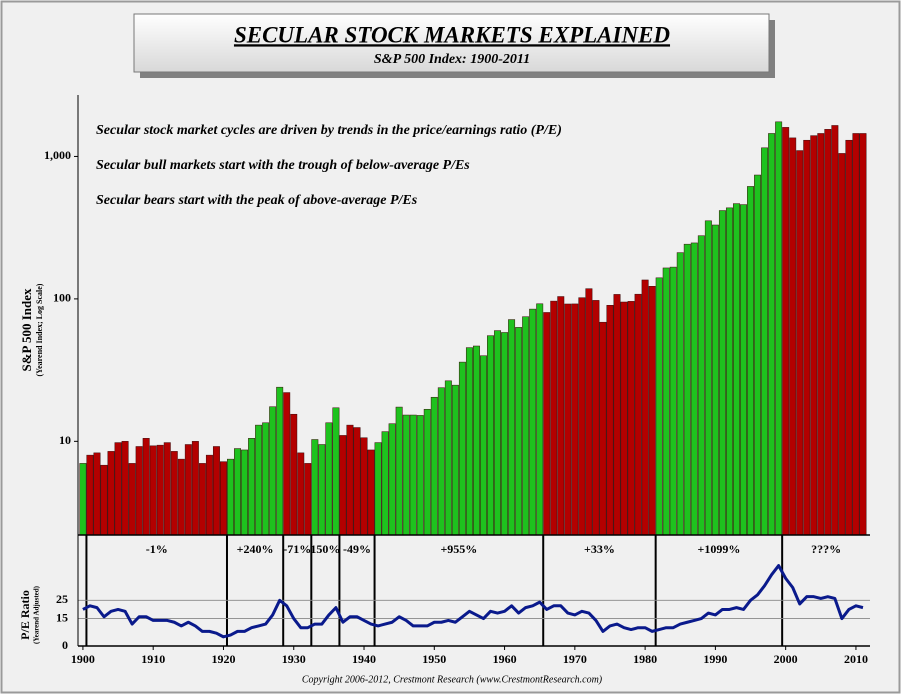  Describe the element at coordinates (452, 34) in the screenshot. I see `chart-title: SECULAR STOCK MARKETS EXPLAINED` at that location.